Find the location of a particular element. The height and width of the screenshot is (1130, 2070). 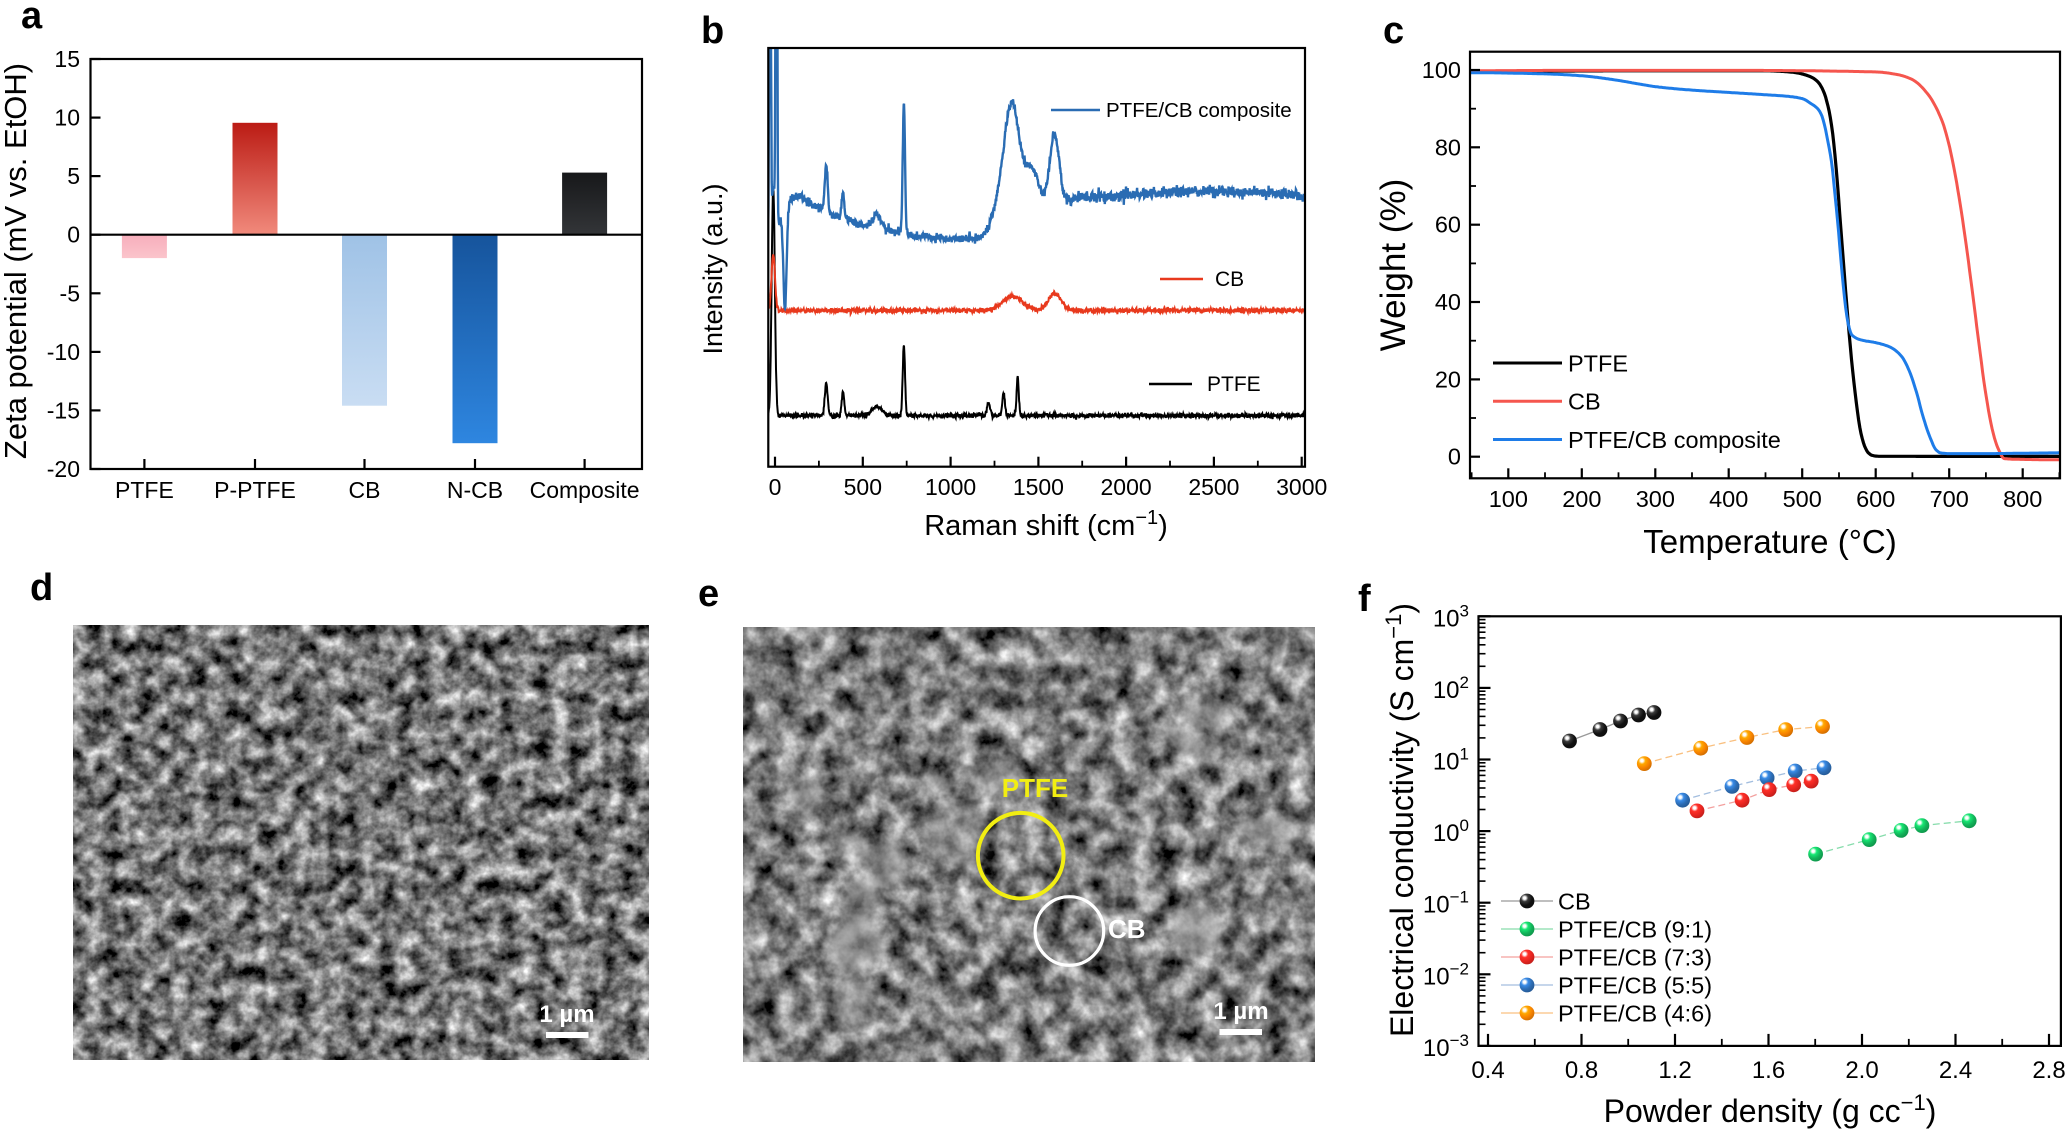

svg-text: N-CB is located at coordinates (475, 490).